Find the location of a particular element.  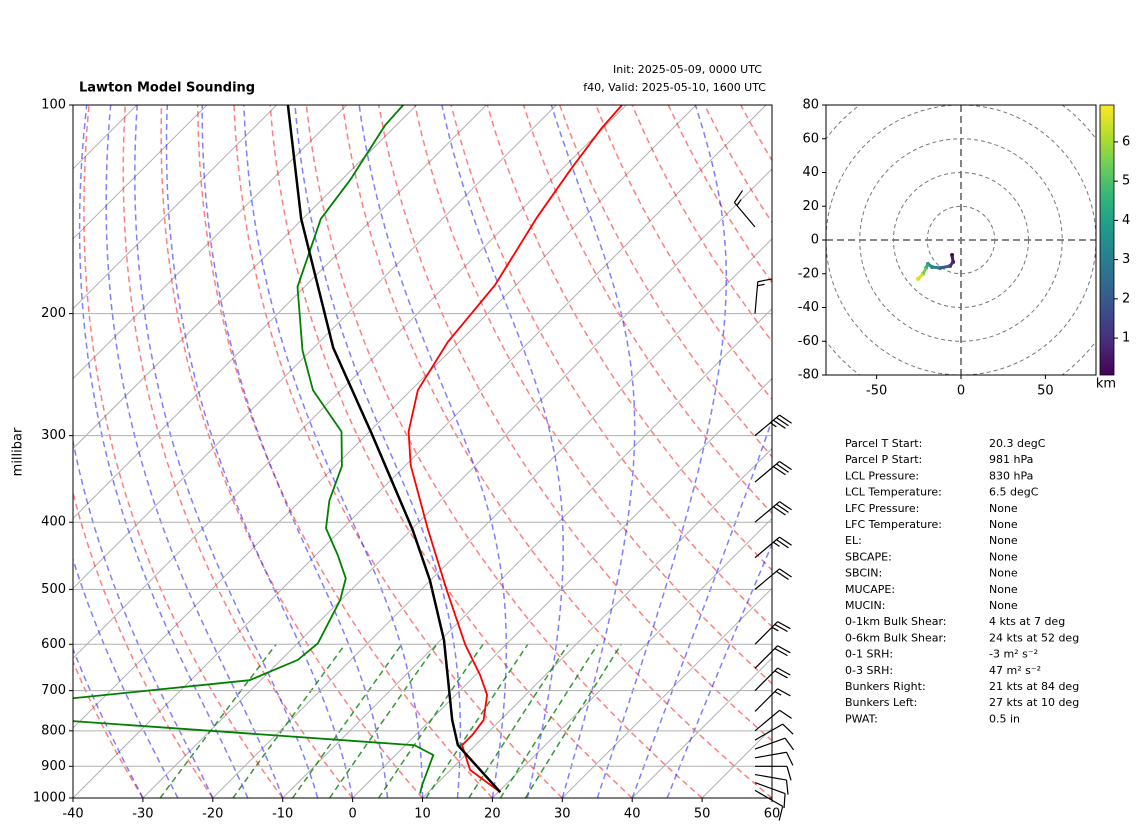

y-tick-label: -80 is located at coordinates (808, 375).